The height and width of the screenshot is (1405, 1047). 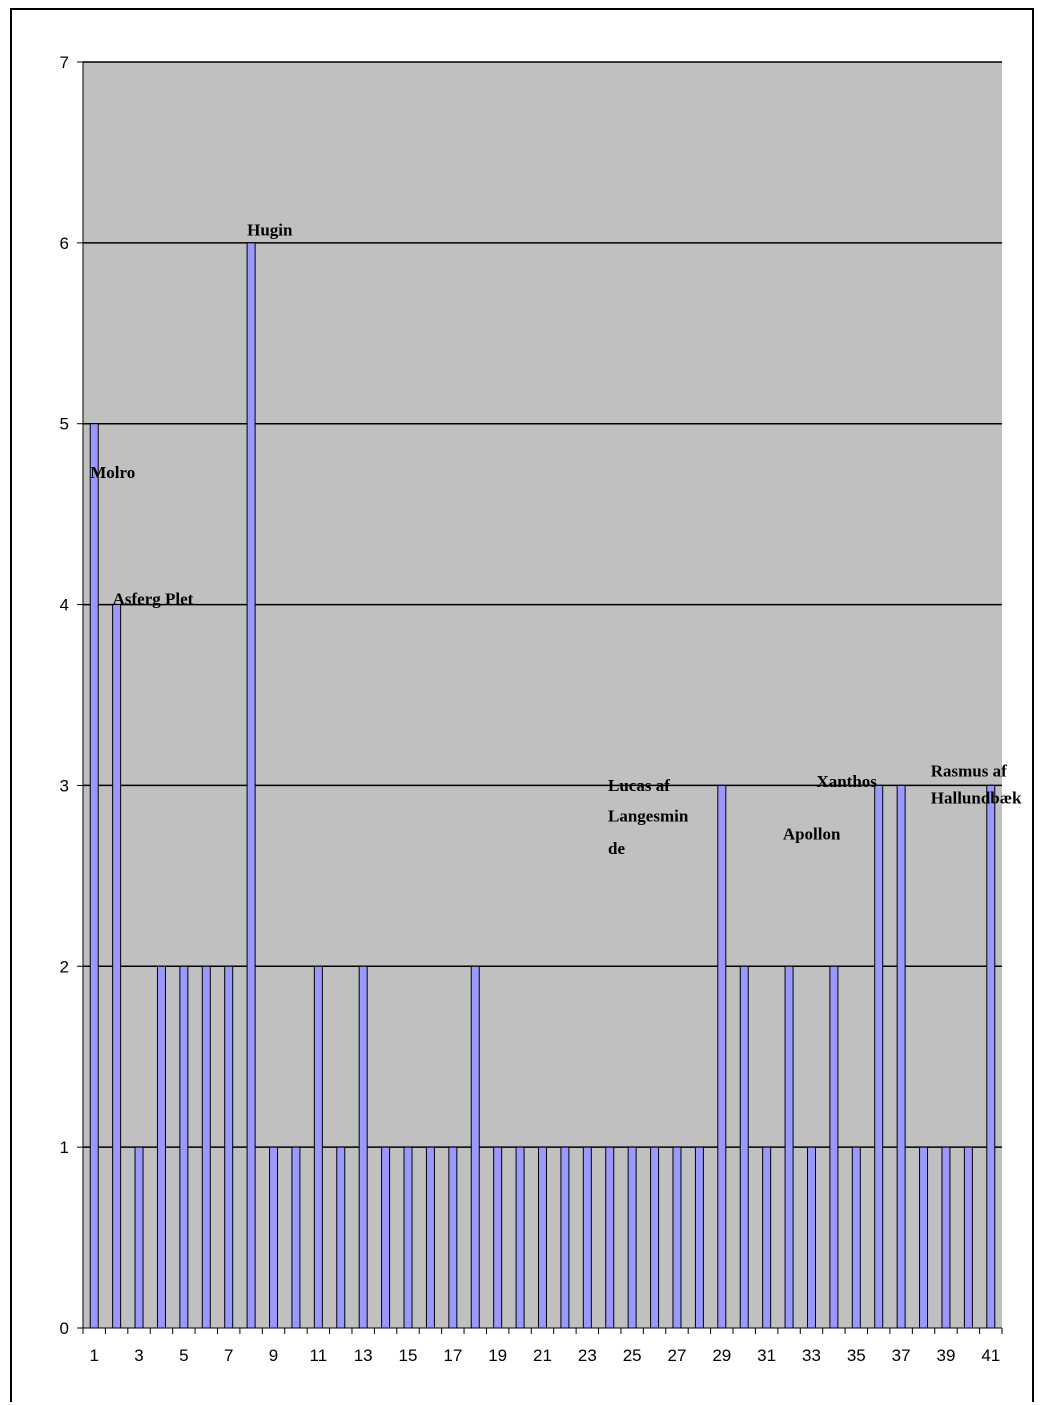 I want to click on x-tick-label: 13, so click(x=363, y=1355).